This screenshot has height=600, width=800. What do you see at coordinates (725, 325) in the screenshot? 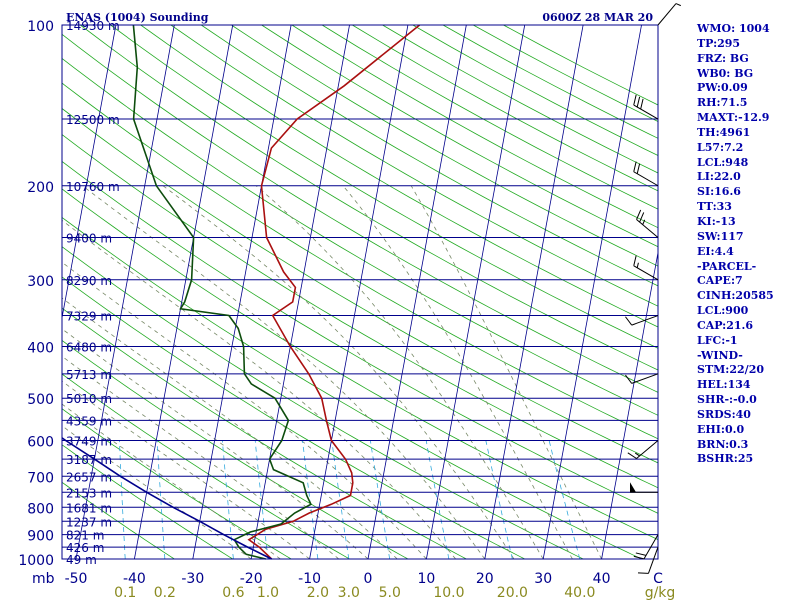
I see `index-20: CAP:21.6` at bounding box center [725, 325].